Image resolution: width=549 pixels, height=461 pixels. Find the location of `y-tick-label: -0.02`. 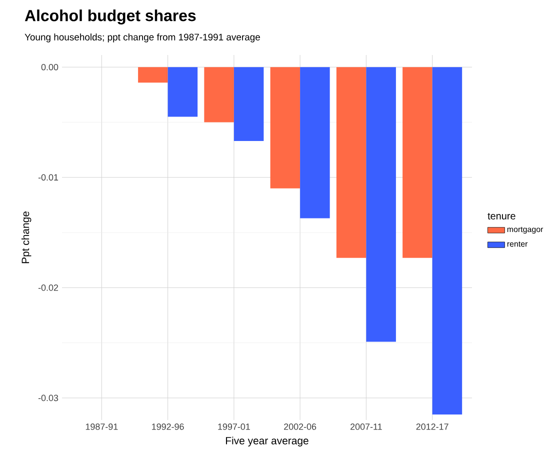

y-tick-label: -0.02 is located at coordinates (48, 287).